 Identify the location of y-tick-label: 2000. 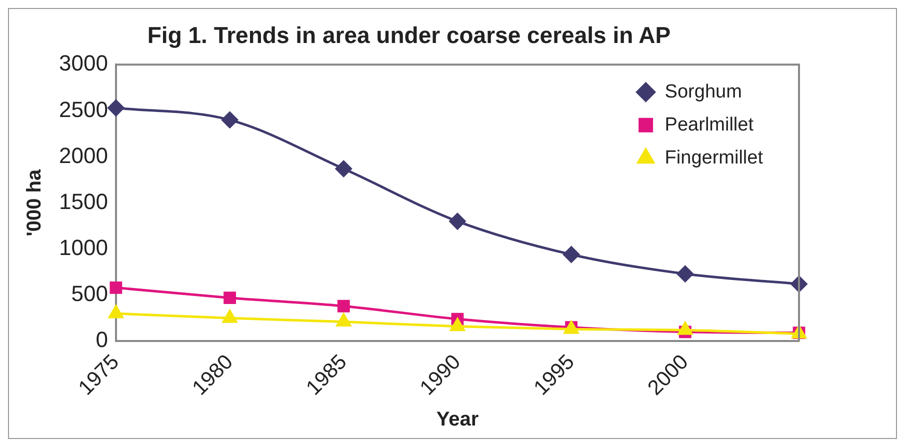
(83, 155).